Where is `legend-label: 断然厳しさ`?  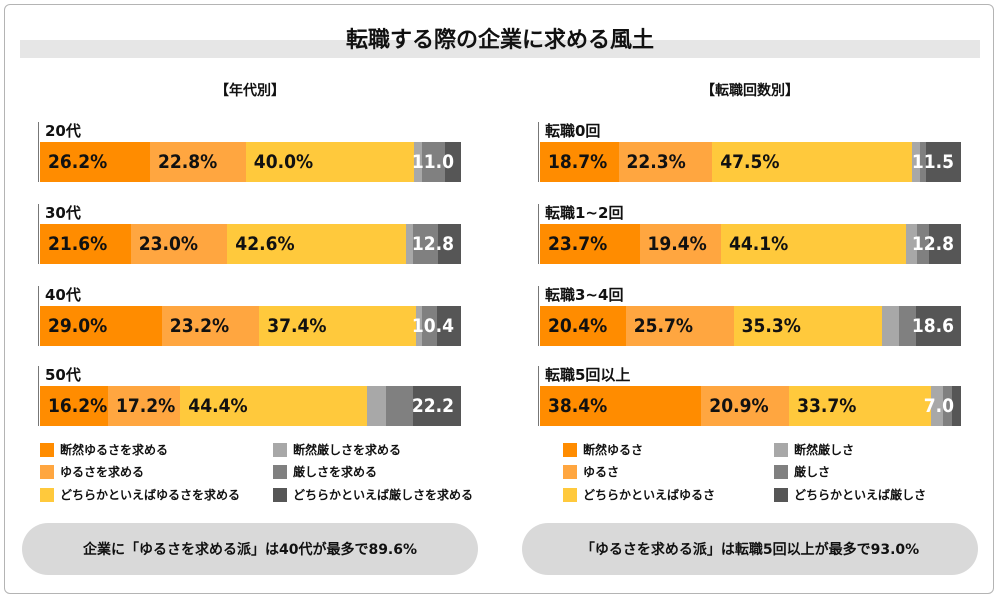
legend-label: 断然厳しさ is located at coordinates (824, 450).